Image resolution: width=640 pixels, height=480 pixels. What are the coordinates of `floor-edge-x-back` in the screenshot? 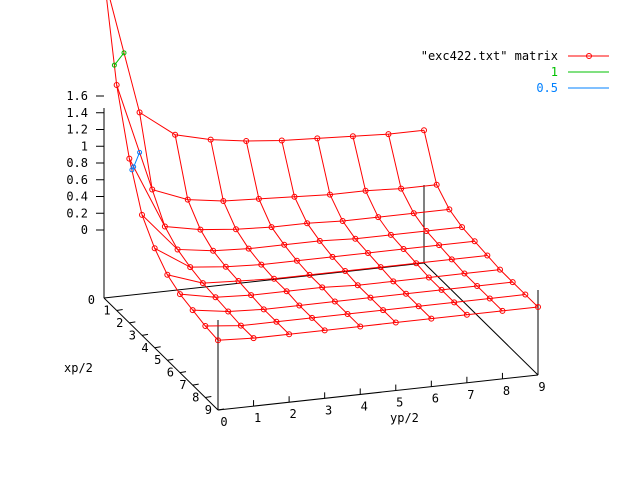 It's located at (481, 319).